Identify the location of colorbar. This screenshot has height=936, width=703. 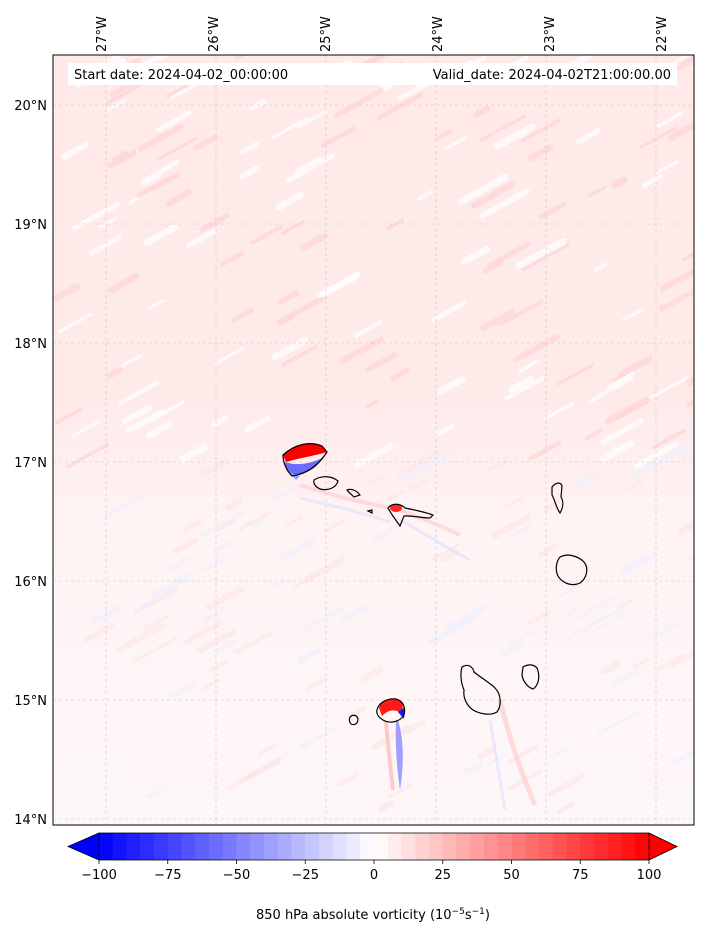
(372, 846).